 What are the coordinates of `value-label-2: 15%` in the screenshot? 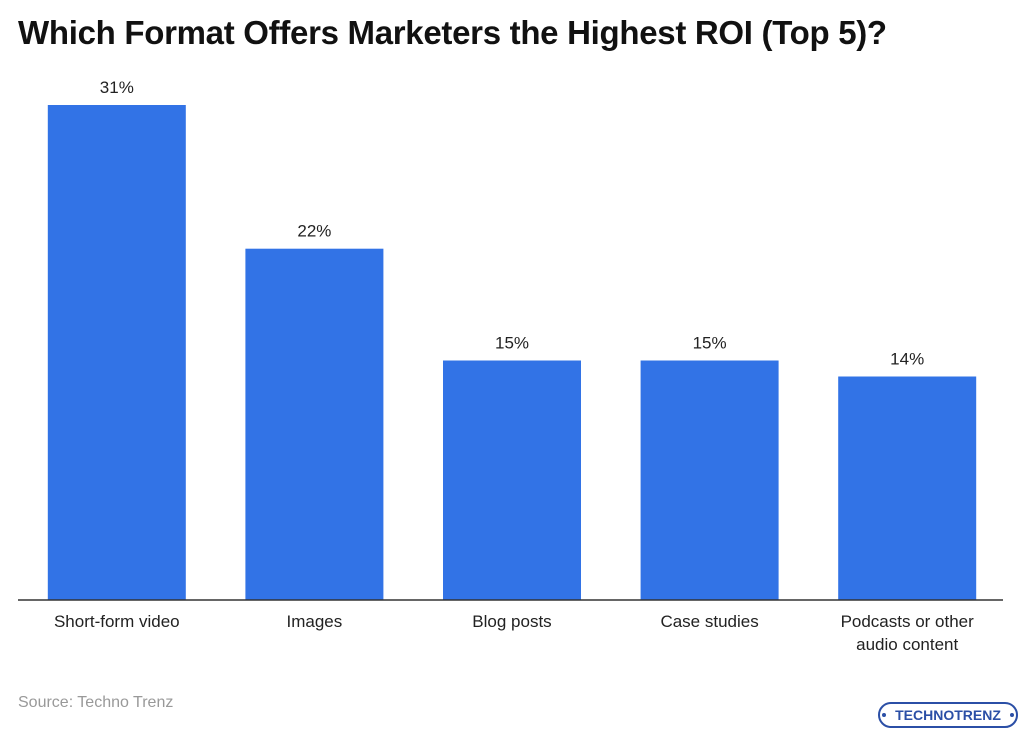 It's located at (512, 343).